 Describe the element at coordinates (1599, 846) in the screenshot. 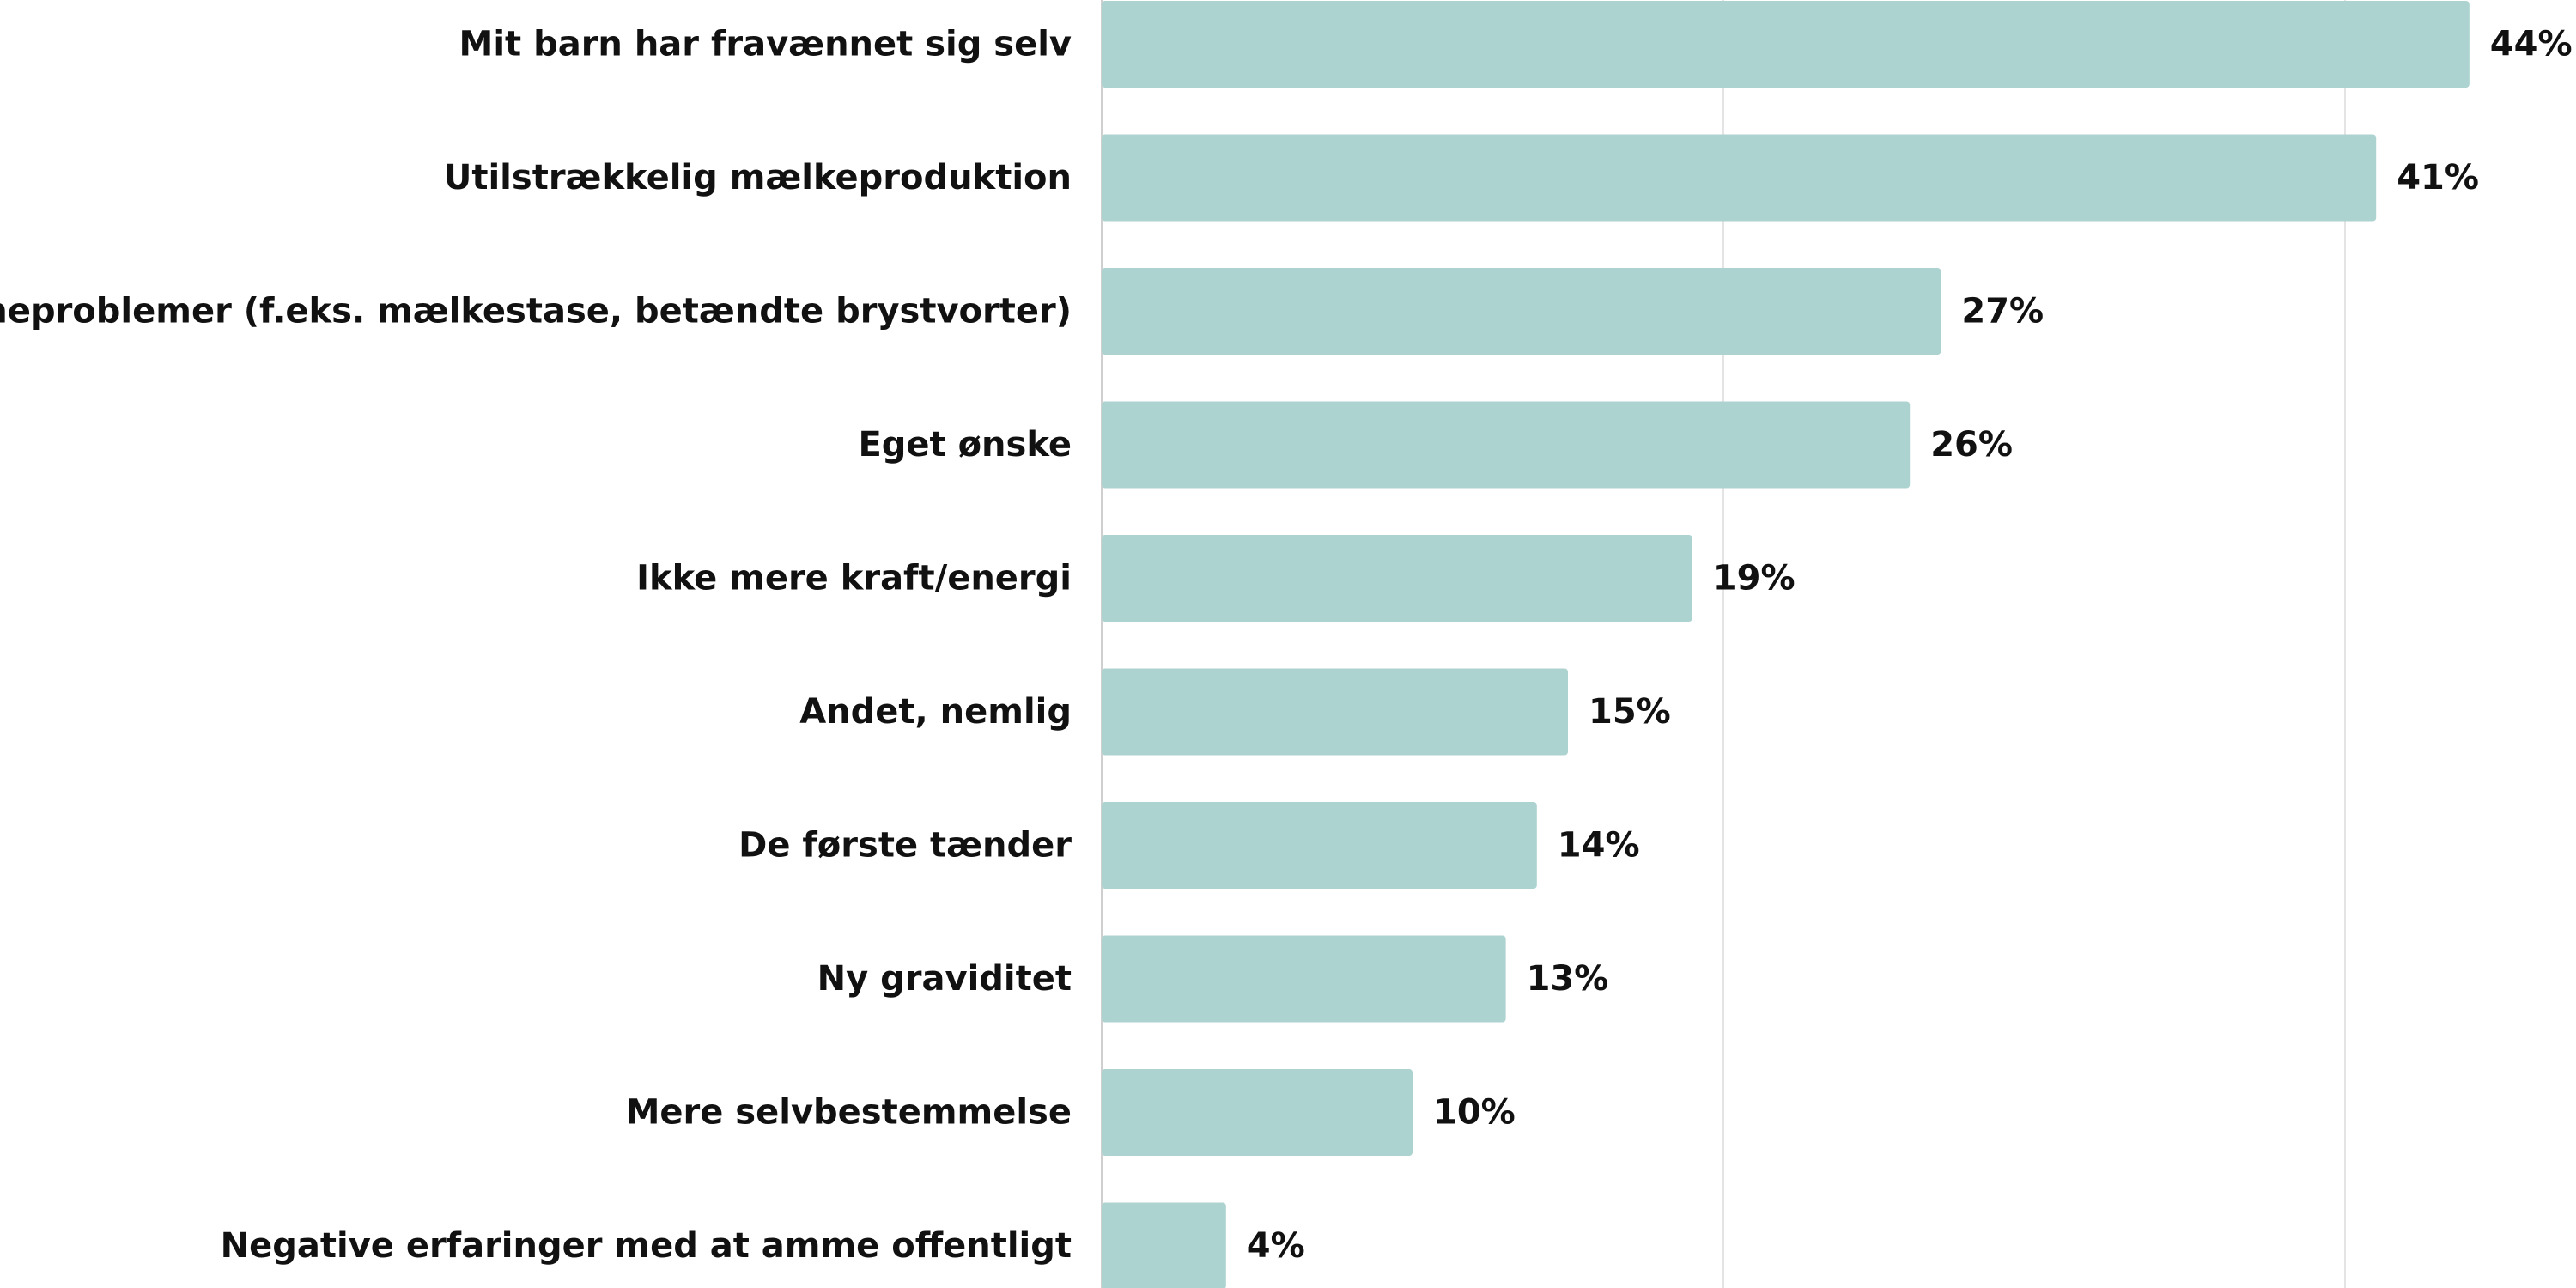

I see `value-label: 14%` at that location.